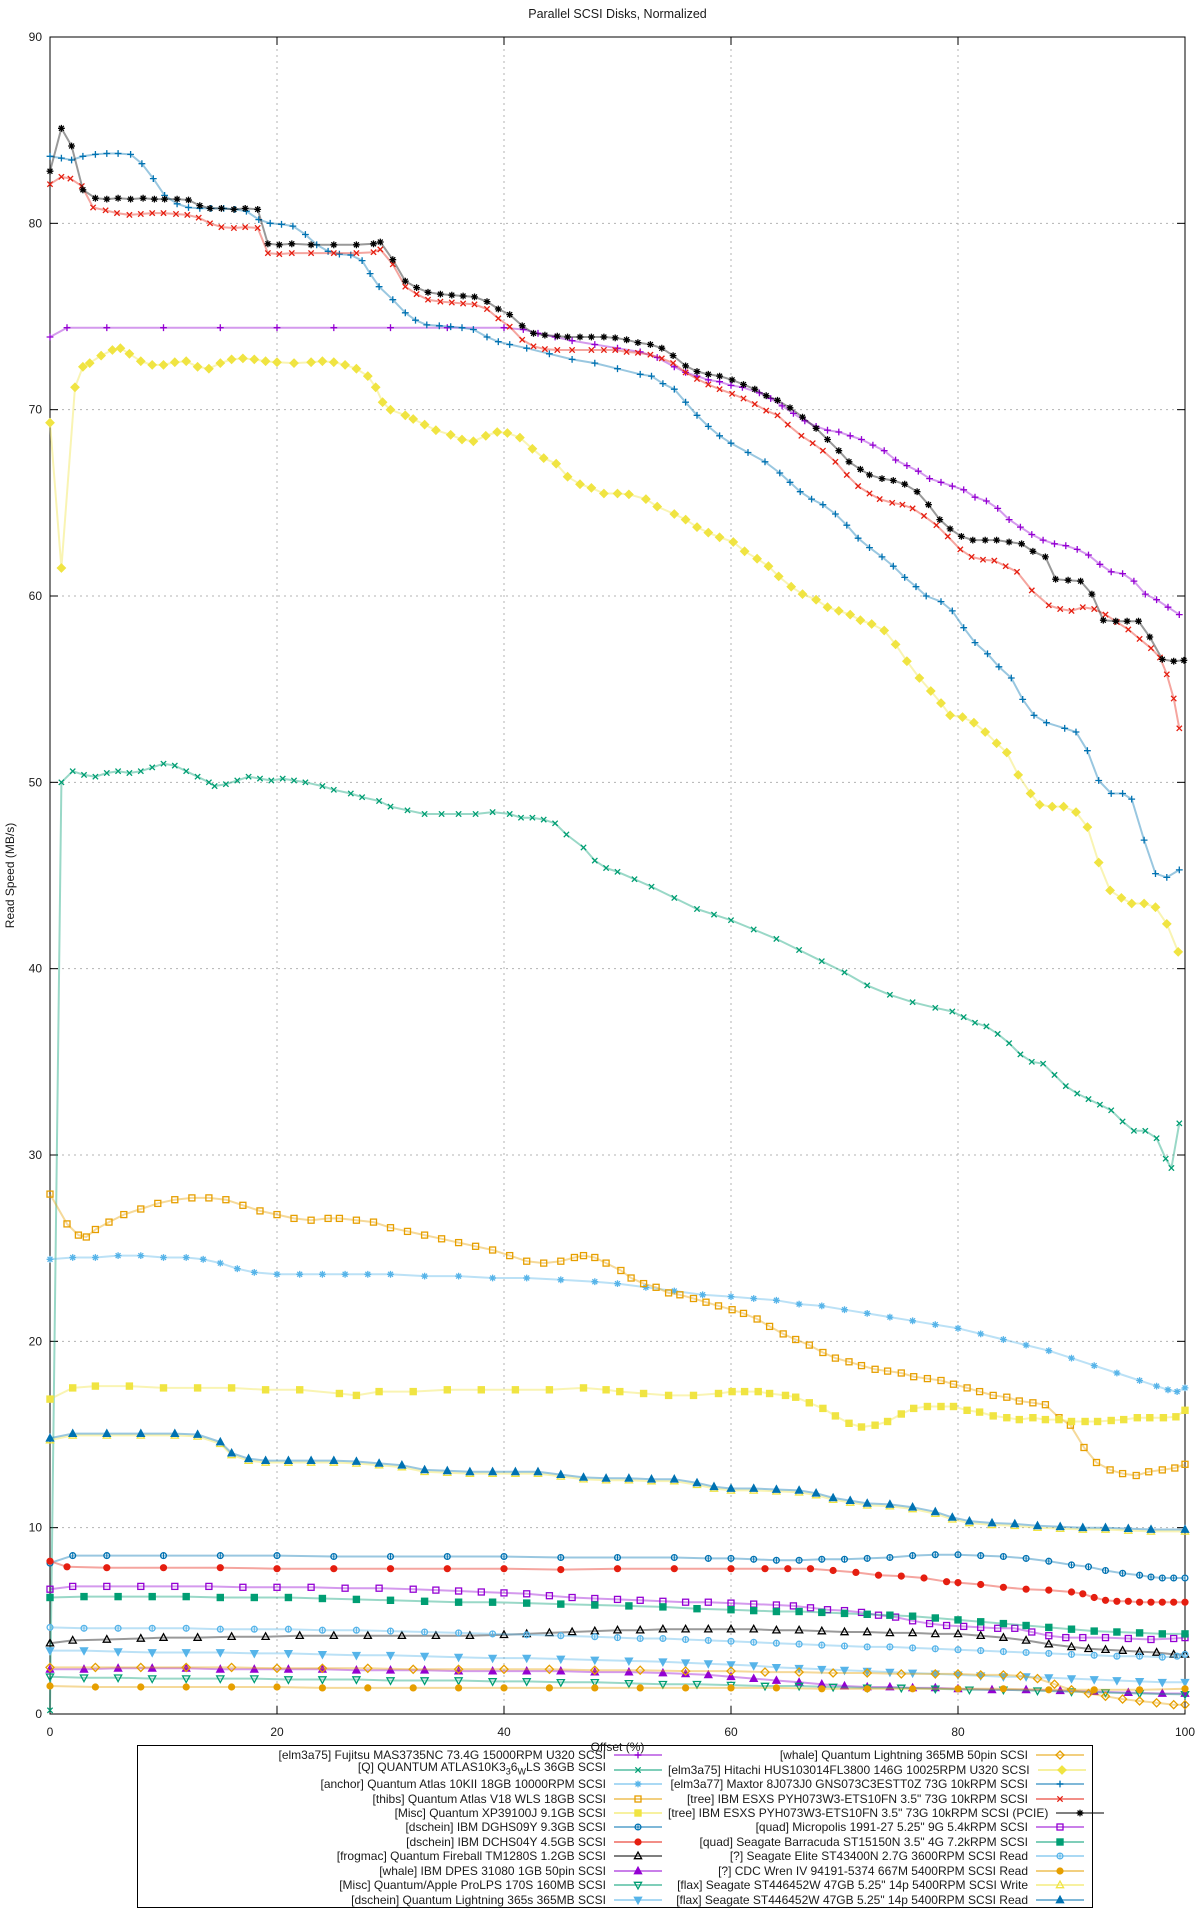  What do you see at coordinates (404, 1768) in the screenshot?
I see `legend-item-quantum-atlas10k3: [Q] QUANTUM ATLAS10K336WLS 36GB SCSI` at bounding box center [404, 1768].